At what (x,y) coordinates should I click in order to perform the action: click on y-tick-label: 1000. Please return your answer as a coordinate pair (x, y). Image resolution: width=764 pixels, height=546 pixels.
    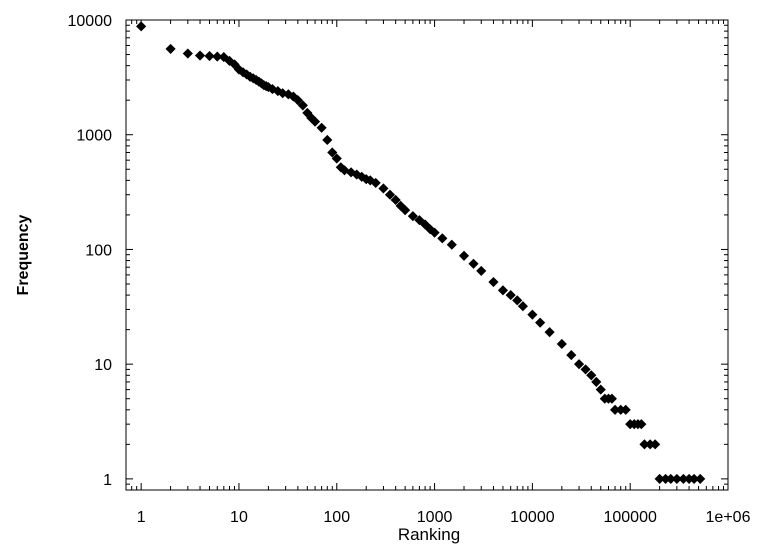
    Looking at the image, I should click on (94, 136).